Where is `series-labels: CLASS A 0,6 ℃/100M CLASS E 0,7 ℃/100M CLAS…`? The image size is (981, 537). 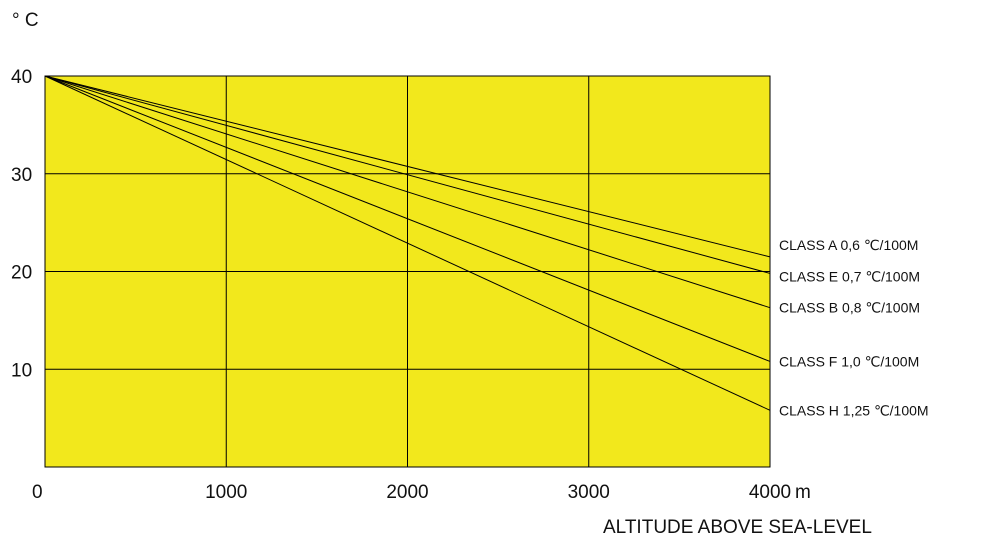
series-labels: CLASS A 0,6 ℃/100M CLASS E 0,7 ℃/100M CLAS… is located at coordinates (854, 327).